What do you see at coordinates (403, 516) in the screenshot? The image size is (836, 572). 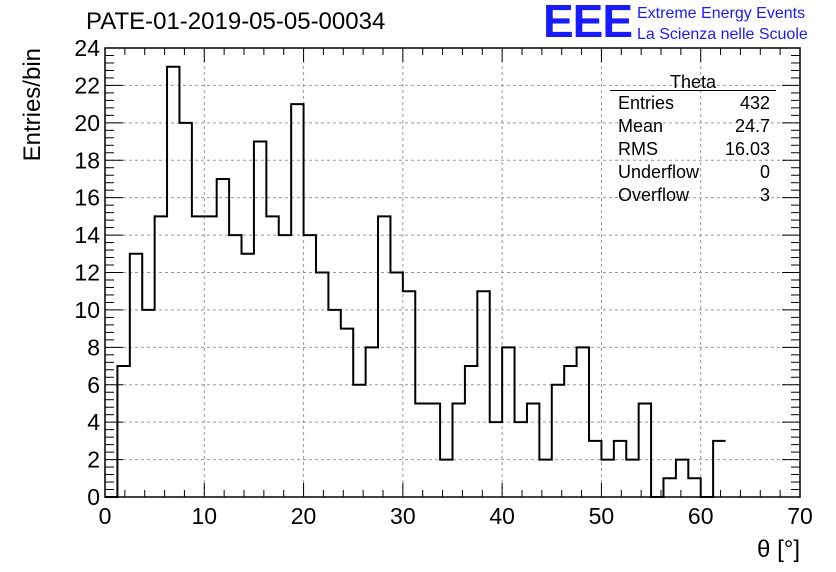 I see `x-tick-label: 30` at bounding box center [403, 516].